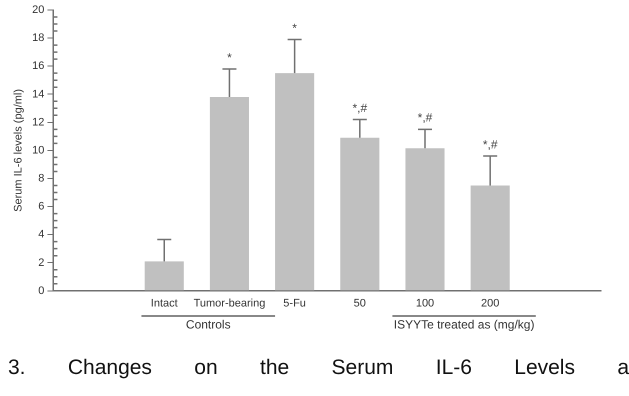  I want to click on text: Controls, so click(208, 324).